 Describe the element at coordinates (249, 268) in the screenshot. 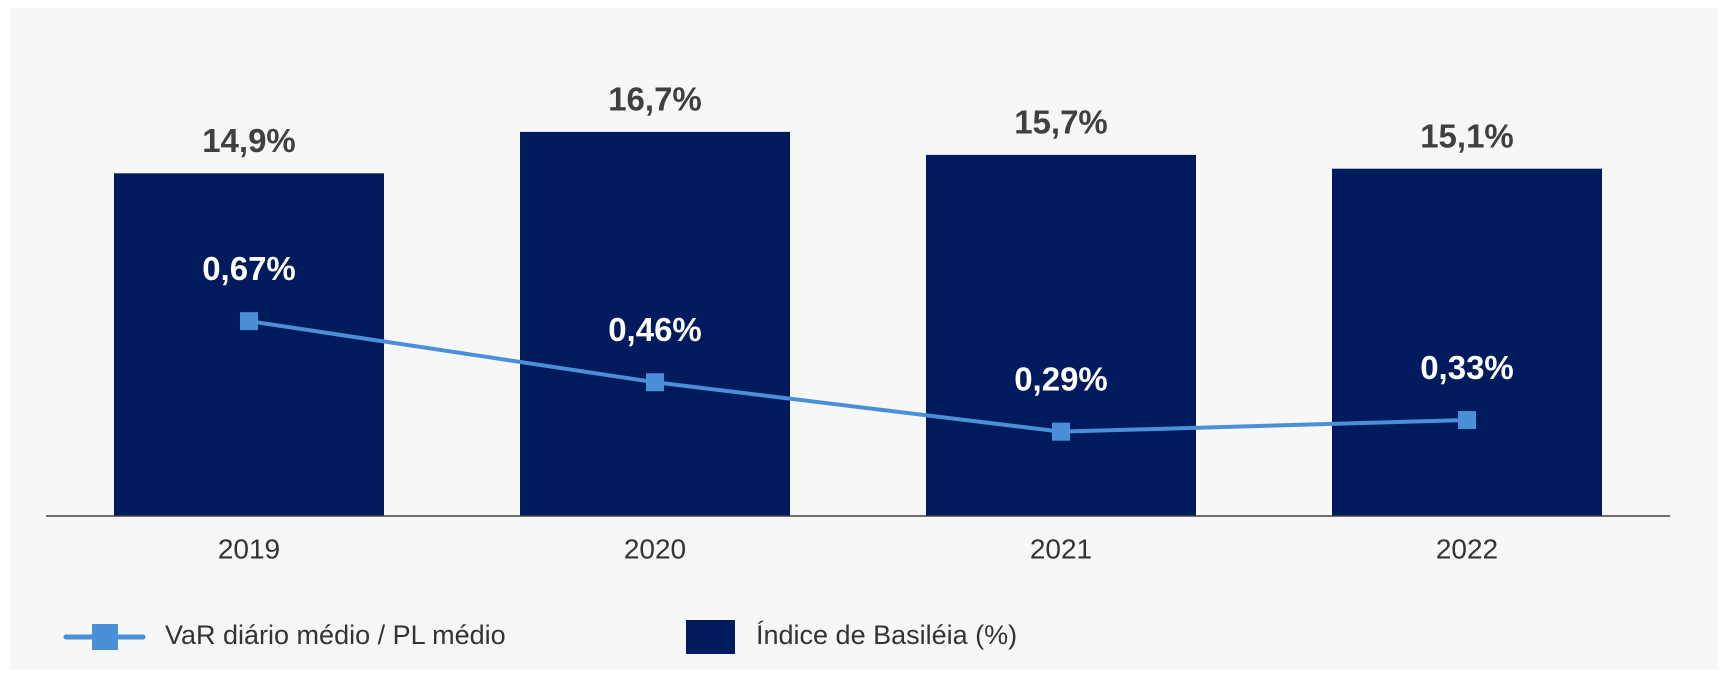

I see `line-value-label: 0,67%` at that location.